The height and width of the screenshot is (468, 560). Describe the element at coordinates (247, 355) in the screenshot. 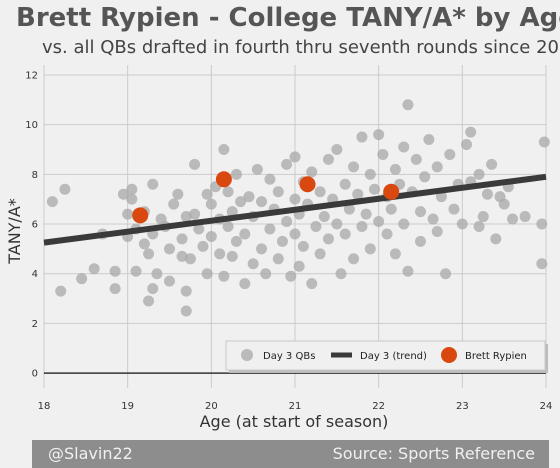

I see `legend-marker-day3` at that location.